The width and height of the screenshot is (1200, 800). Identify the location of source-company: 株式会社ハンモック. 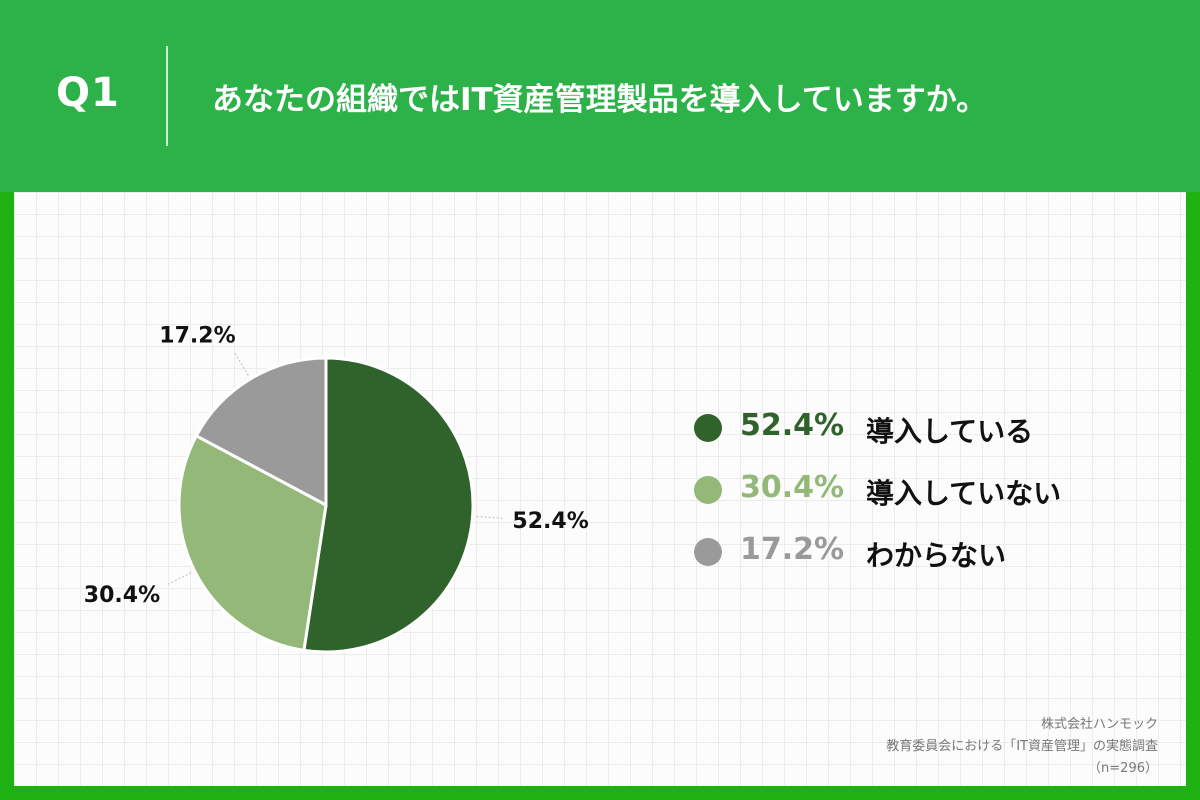
(1099, 724).